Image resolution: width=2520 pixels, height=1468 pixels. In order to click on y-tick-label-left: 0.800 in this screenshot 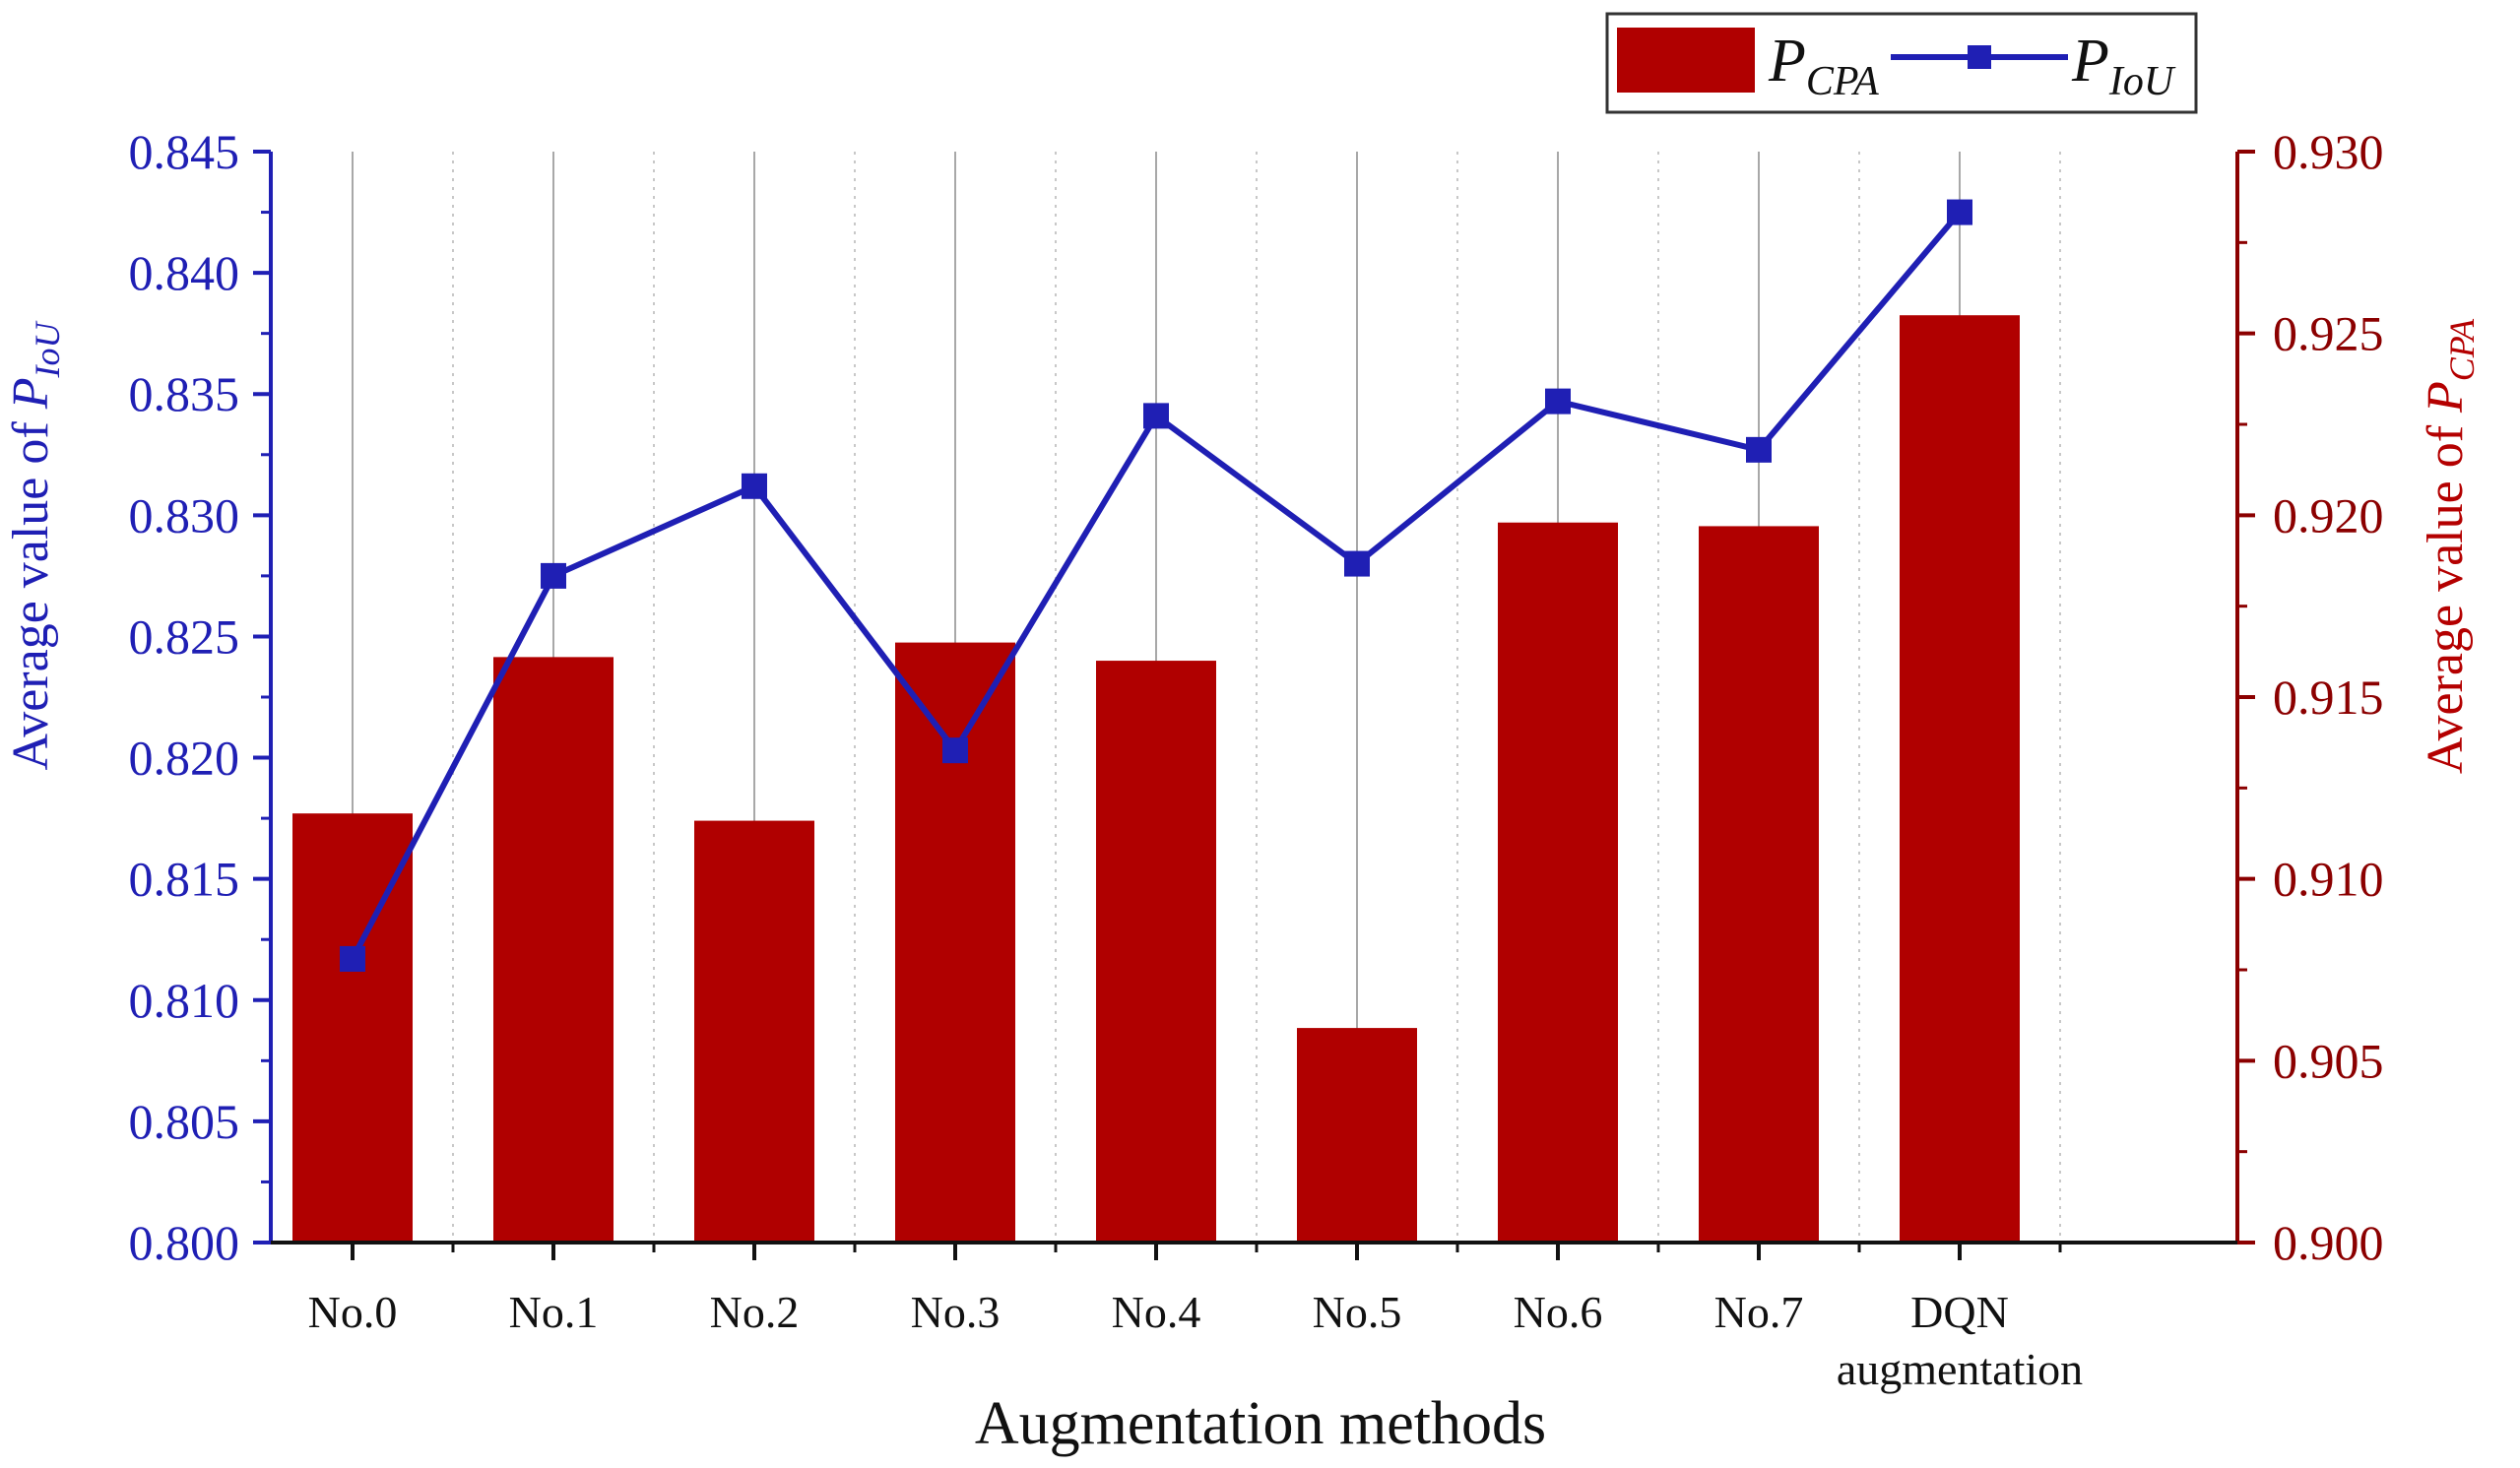, I will do `click(184, 1243)`.